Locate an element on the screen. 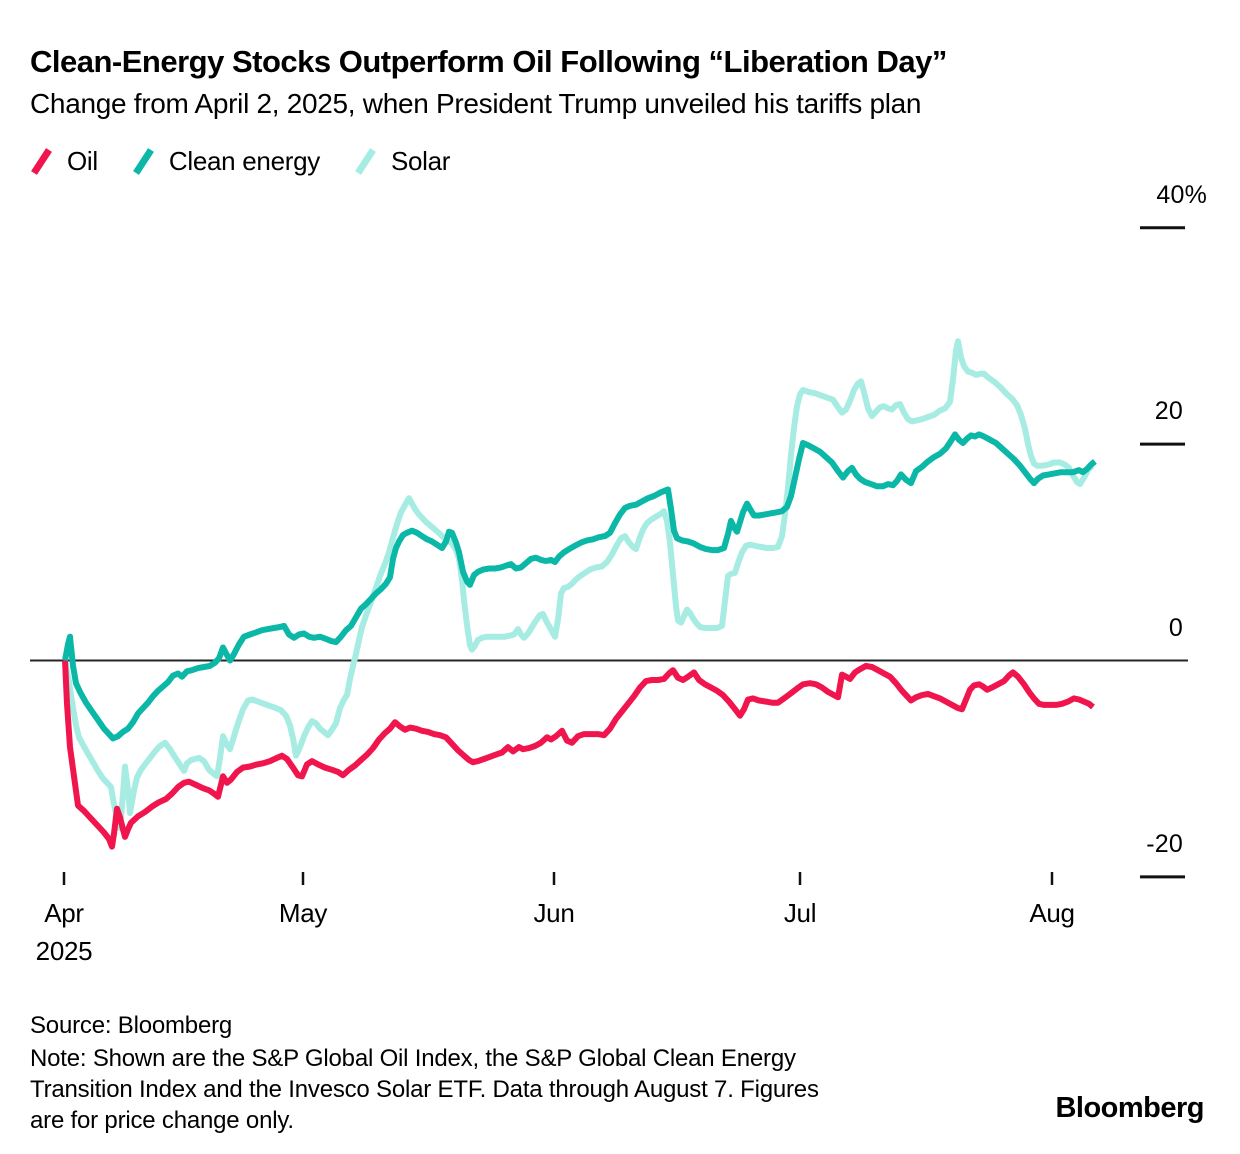 This screenshot has height=1154, width=1240. series-line-oil is located at coordinates (578, 755).